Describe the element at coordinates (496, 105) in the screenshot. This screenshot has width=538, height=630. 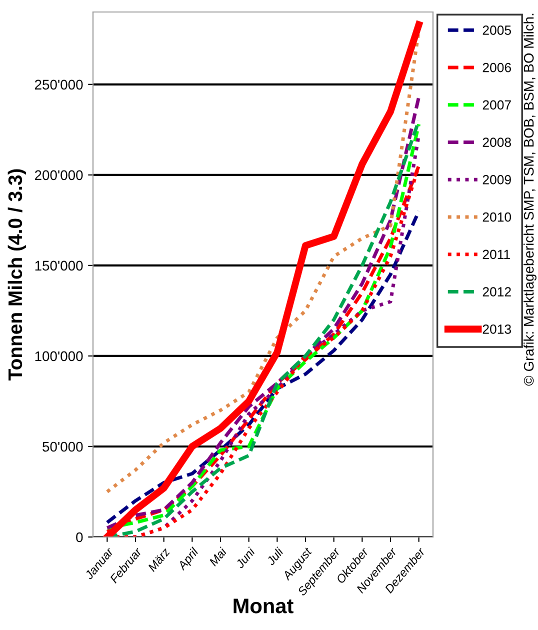
I see `legend-label: 2007` at that location.